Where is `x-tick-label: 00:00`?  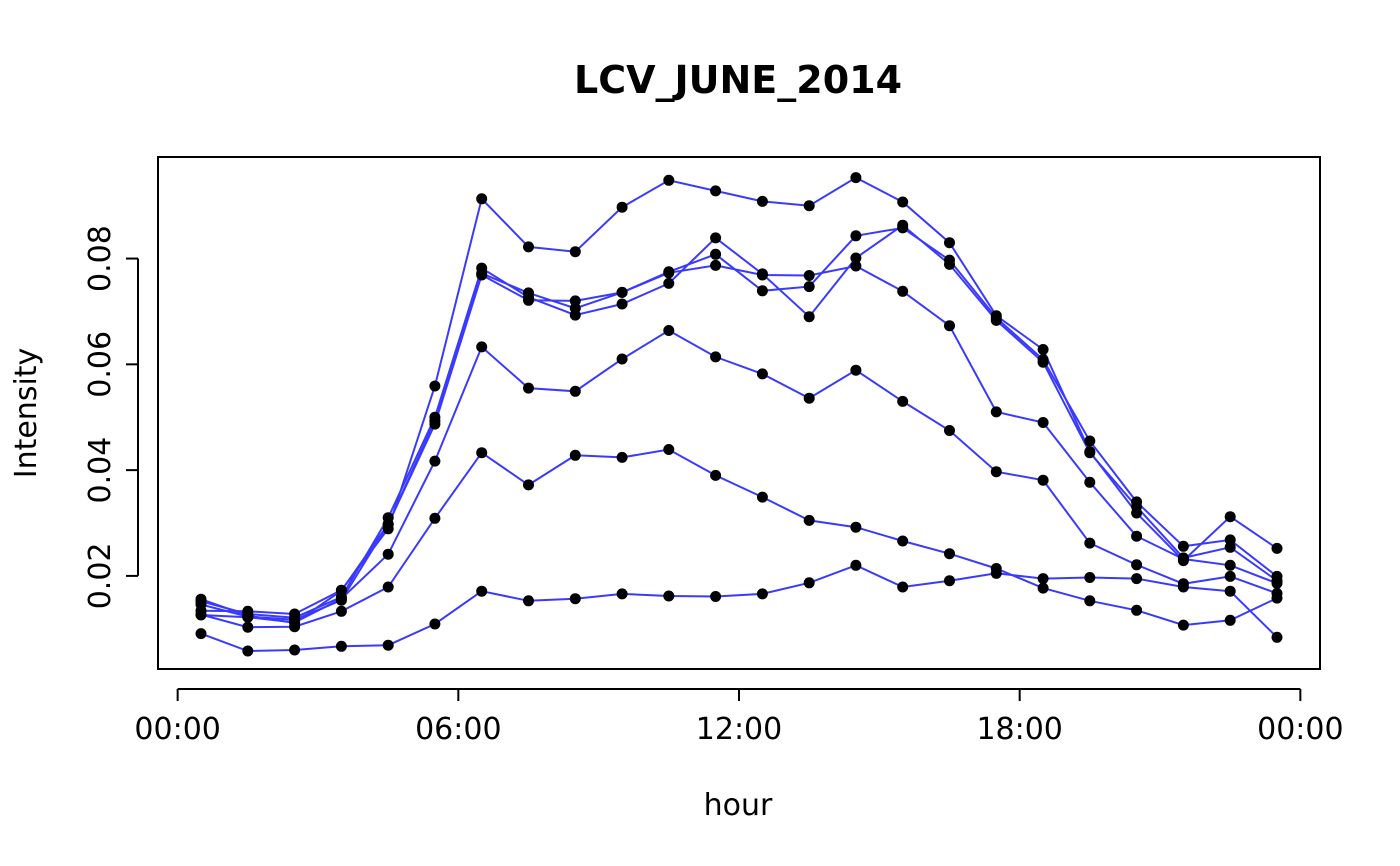 x-tick-label: 00:00 is located at coordinates (1300, 729).